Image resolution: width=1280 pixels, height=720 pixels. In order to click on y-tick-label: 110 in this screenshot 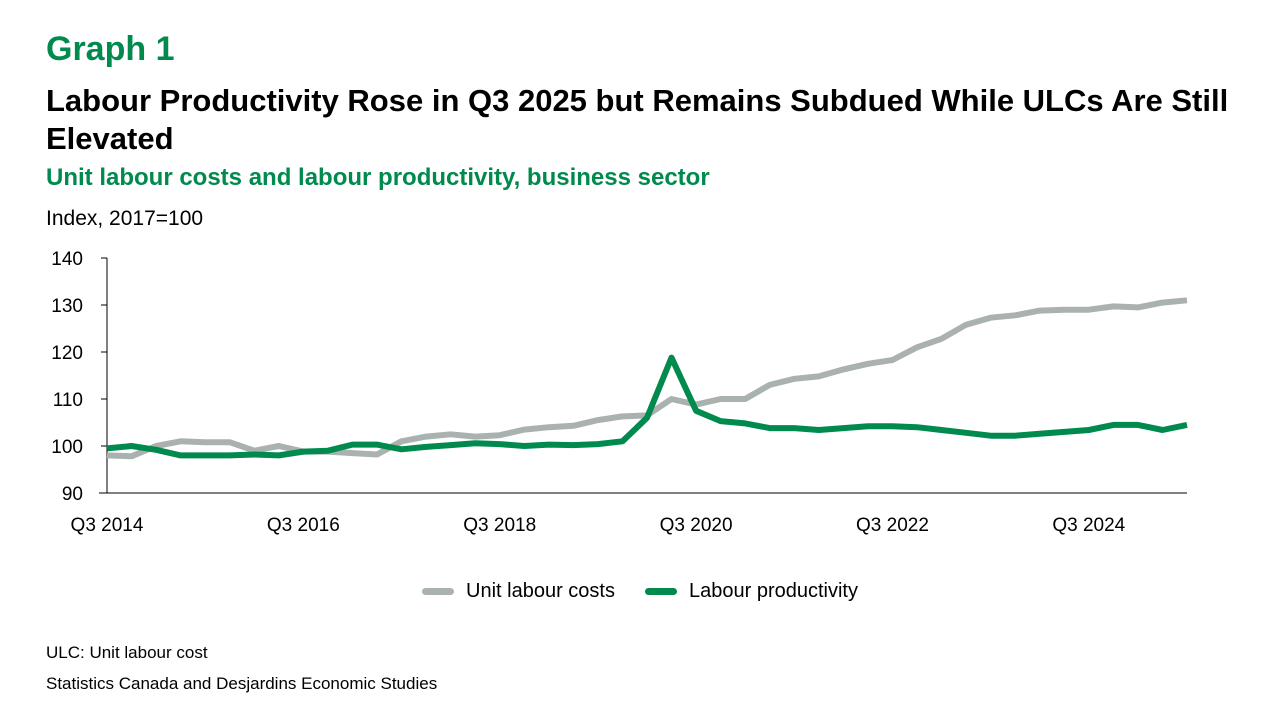, I will do `click(68, 400)`.